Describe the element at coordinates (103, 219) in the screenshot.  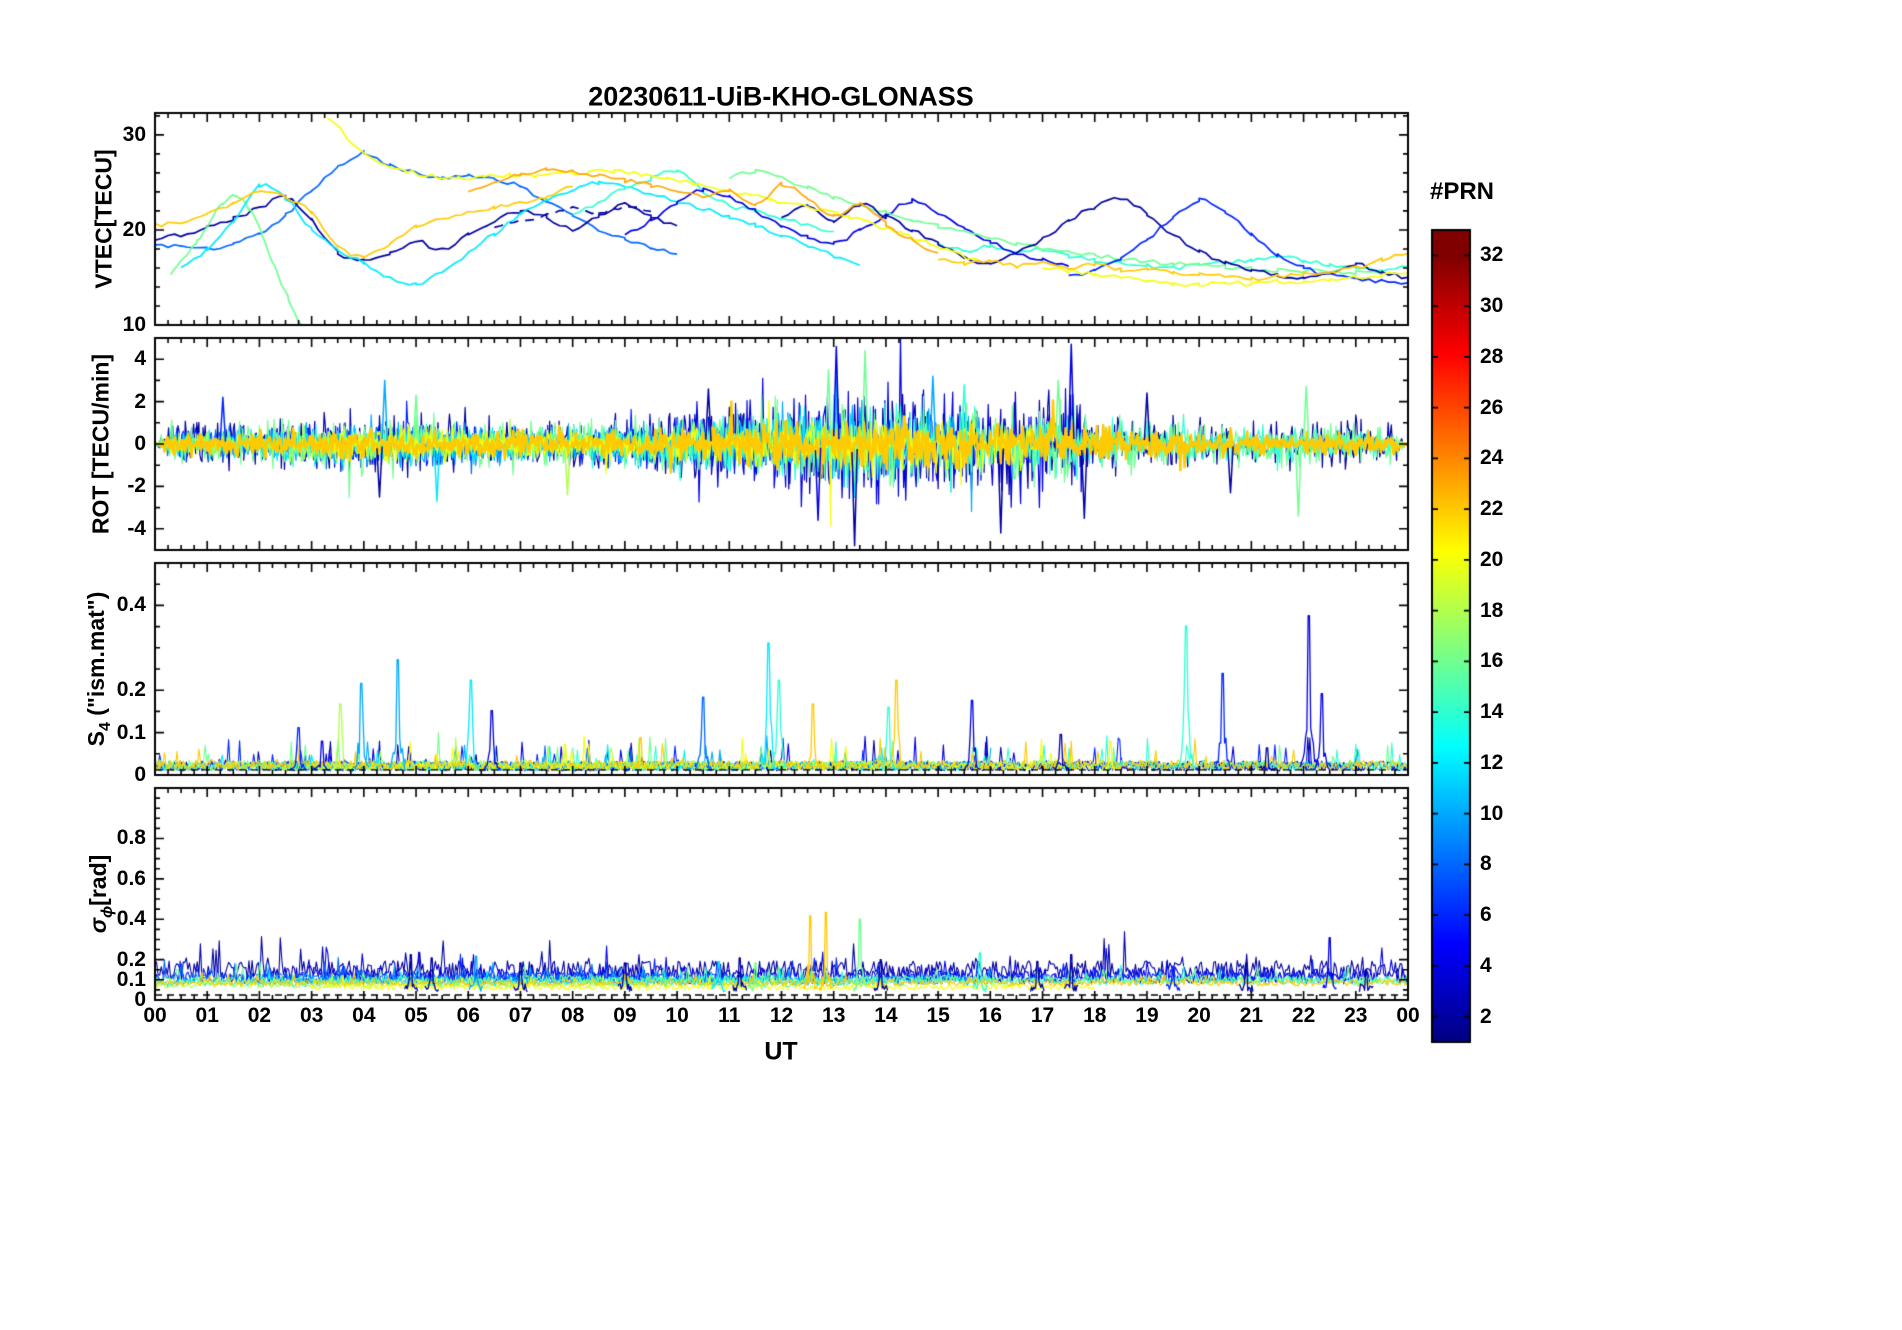
I see `y-axis-label-vtec: VTEC[TECU]` at that location.